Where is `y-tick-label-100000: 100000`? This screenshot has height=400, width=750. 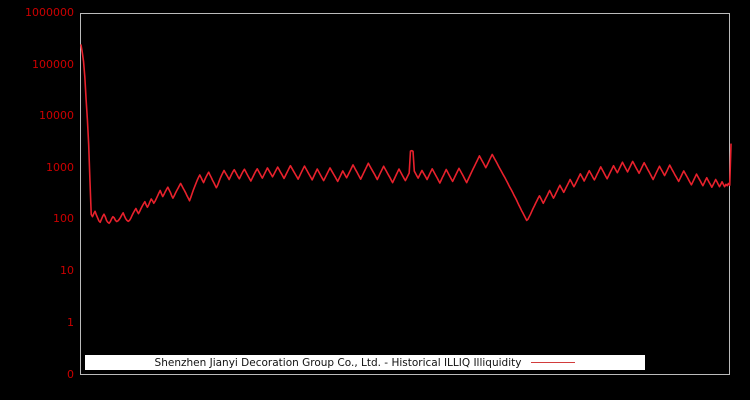
y-tick-label-100000: 100000 is located at coordinates (53, 64).